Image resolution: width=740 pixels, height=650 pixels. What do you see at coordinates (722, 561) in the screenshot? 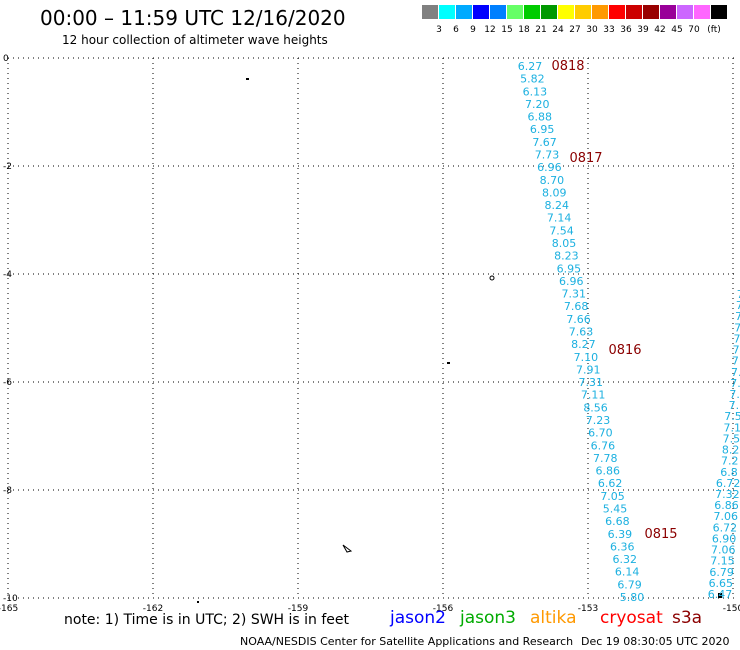
I see `swh-value-right-track: 7.15` at bounding box center [722, 561].